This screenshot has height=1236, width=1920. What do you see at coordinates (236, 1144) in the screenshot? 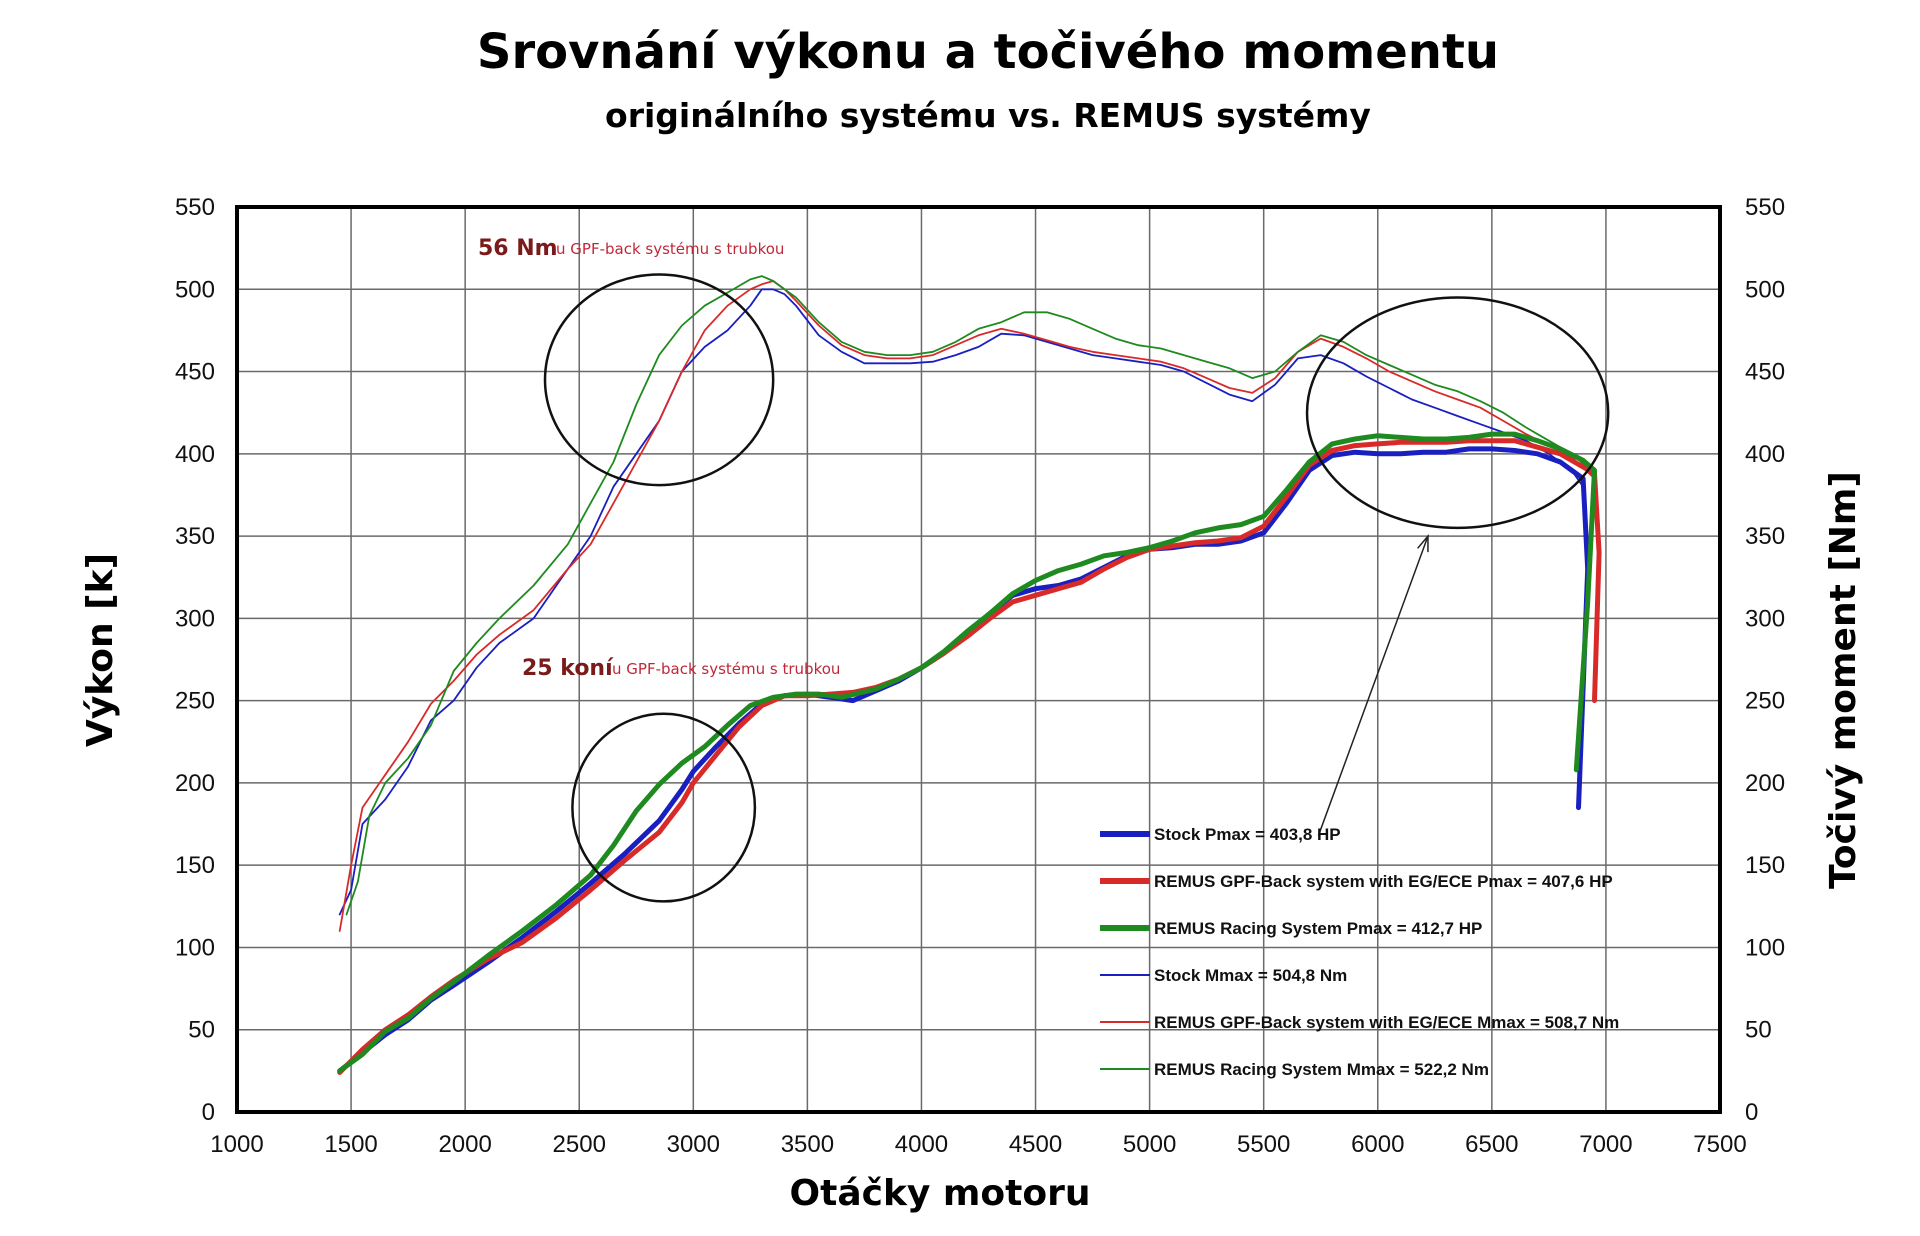
I see `x-tick-label: 1000` at bounding box center [236, 1144].